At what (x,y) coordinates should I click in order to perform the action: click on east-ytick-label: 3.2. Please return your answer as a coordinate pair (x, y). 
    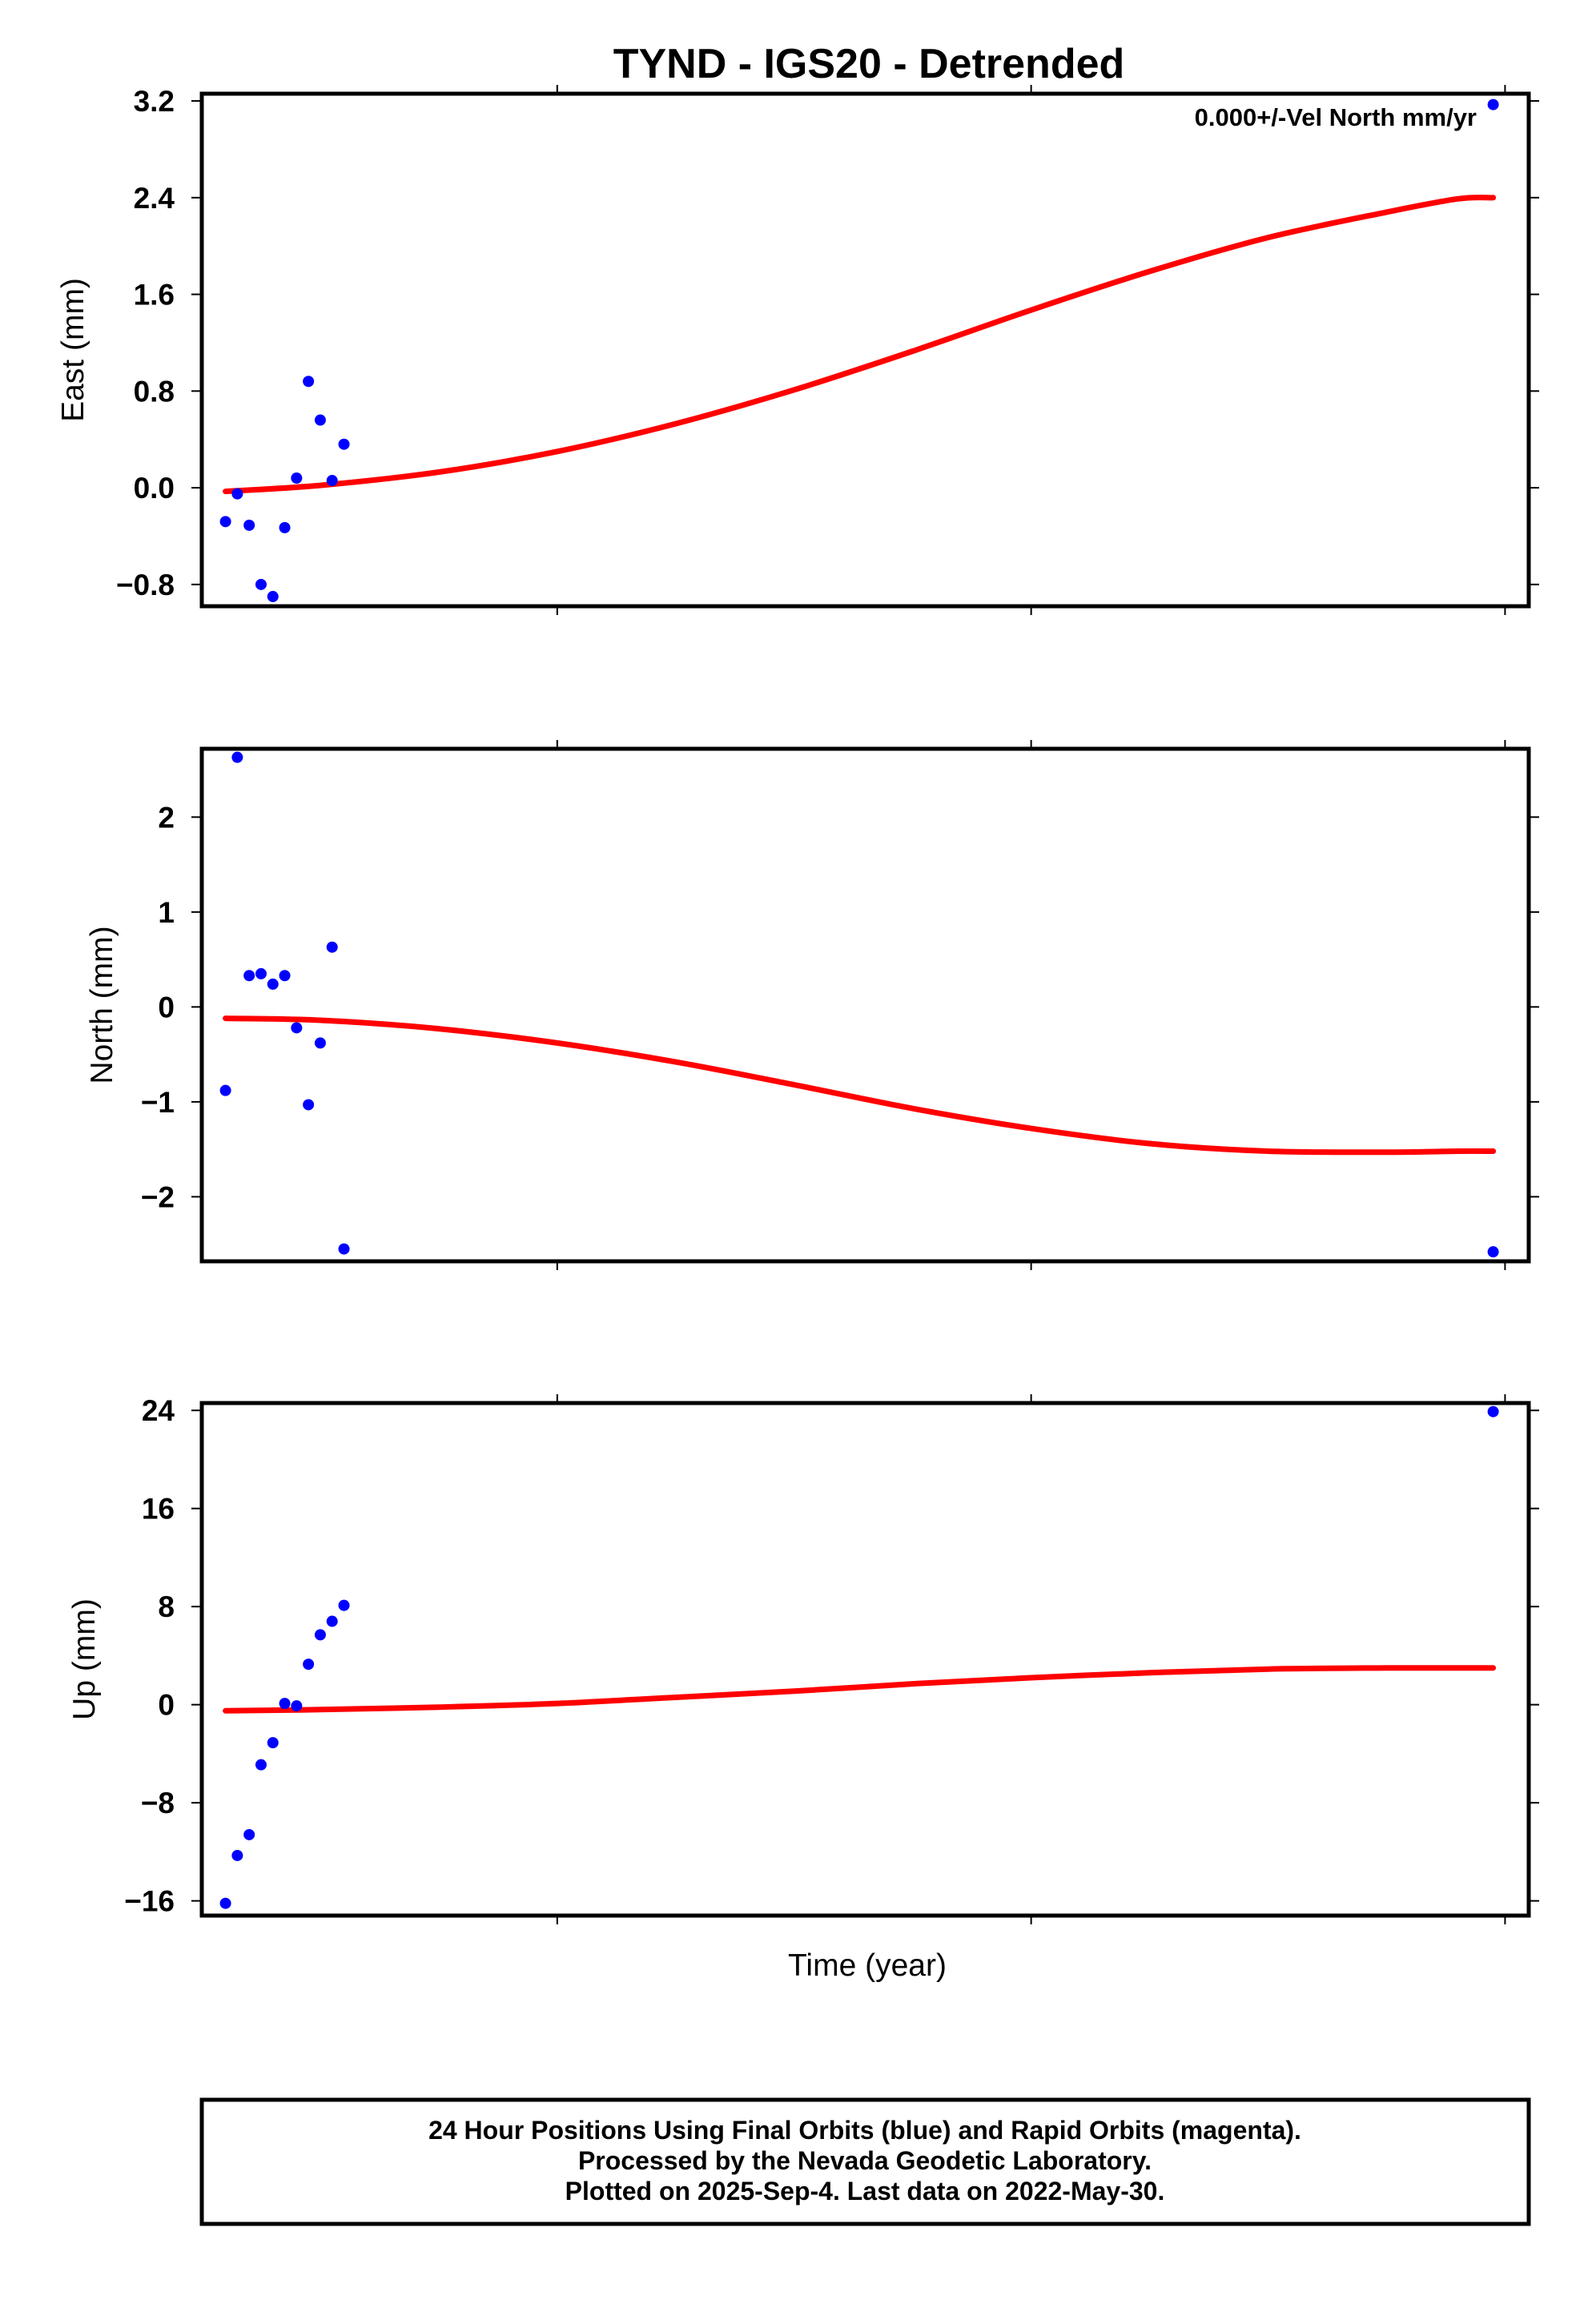
    Looking at the image, I should click on (154, 102).